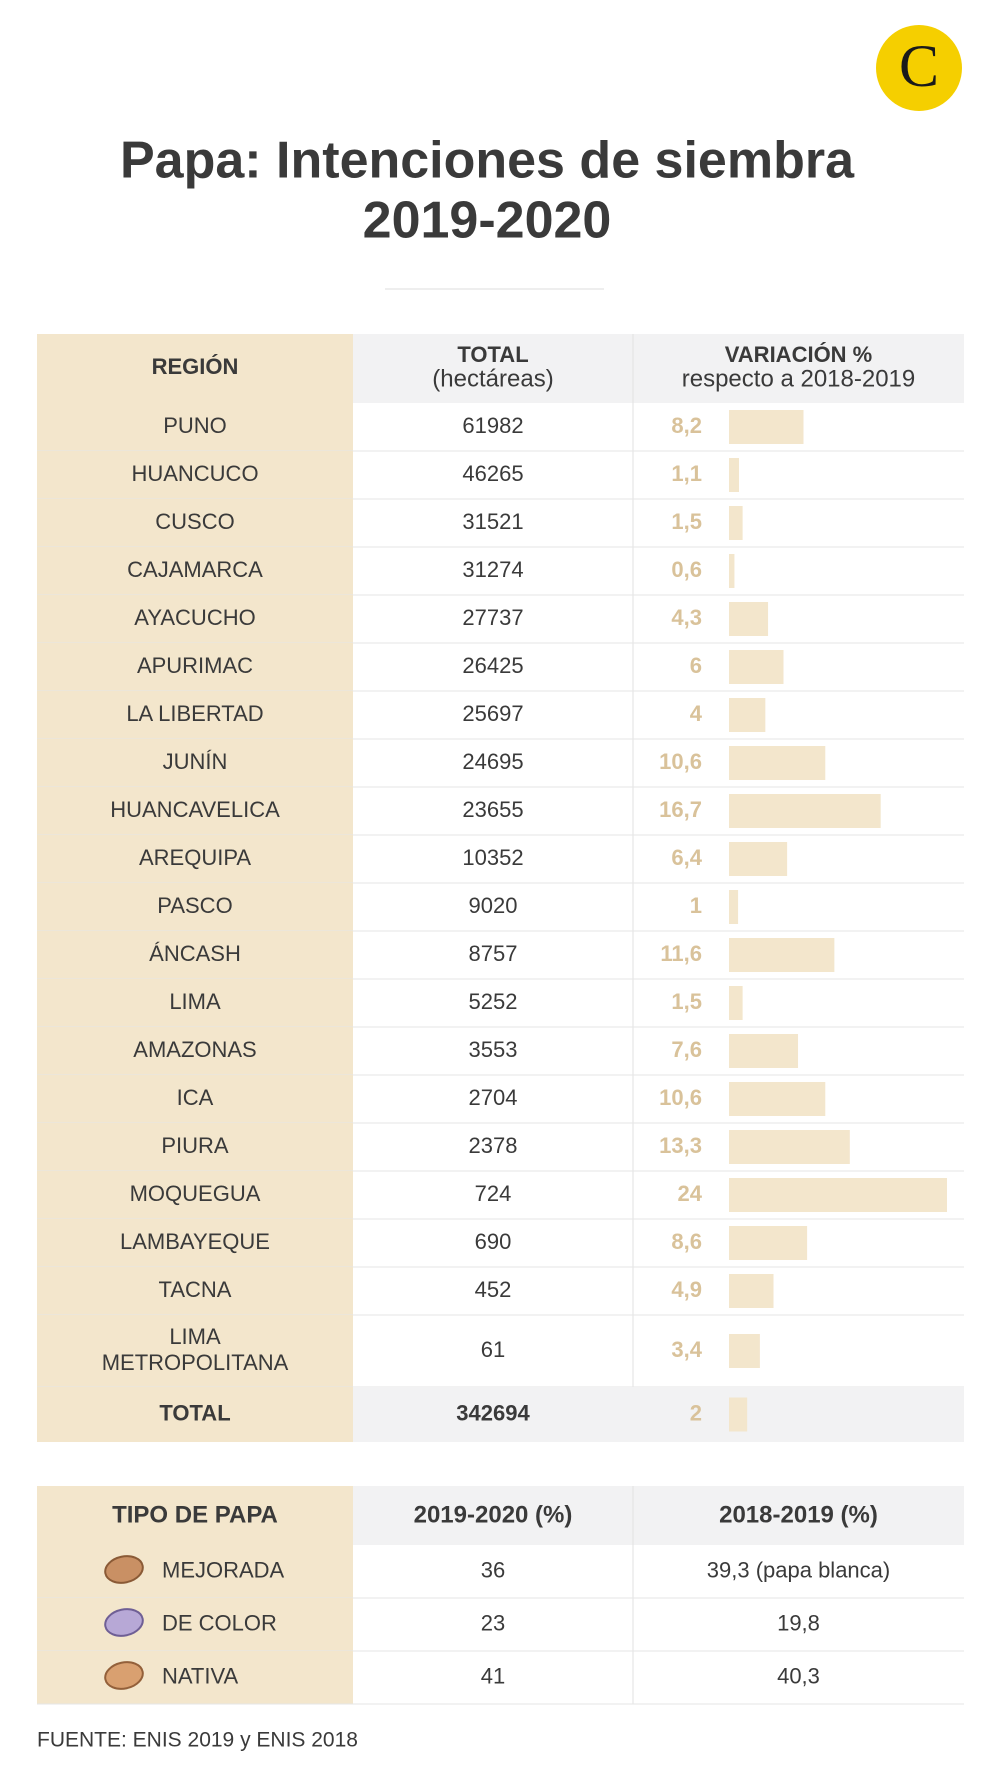  I want to click on pct: 23, so click(493, 1622).